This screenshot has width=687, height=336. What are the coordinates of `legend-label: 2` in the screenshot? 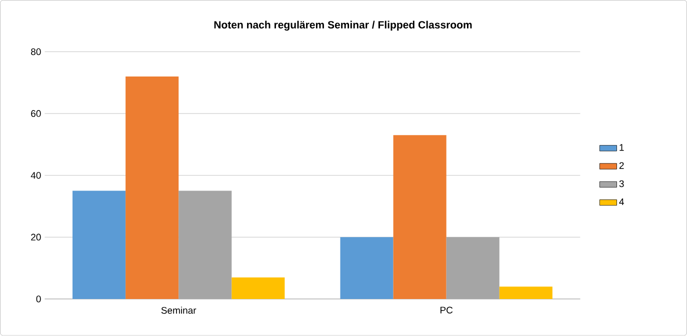 It's located at (621, 165).